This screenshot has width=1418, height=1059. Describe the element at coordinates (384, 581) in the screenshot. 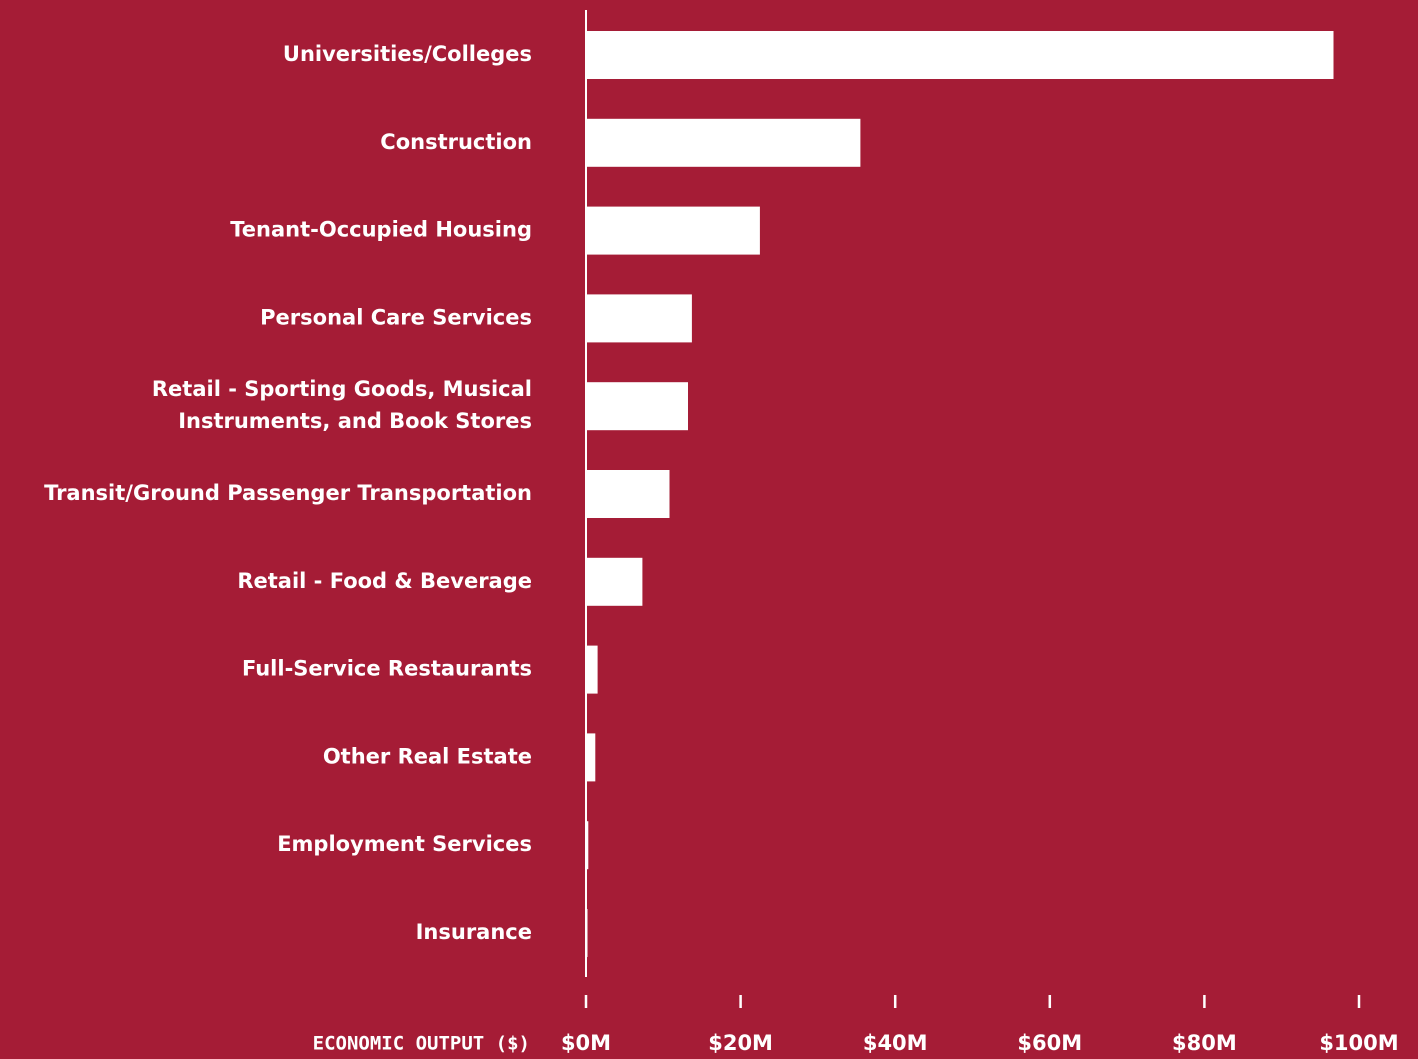

I see `category-label: Retail - Food & Beverage` at that location.